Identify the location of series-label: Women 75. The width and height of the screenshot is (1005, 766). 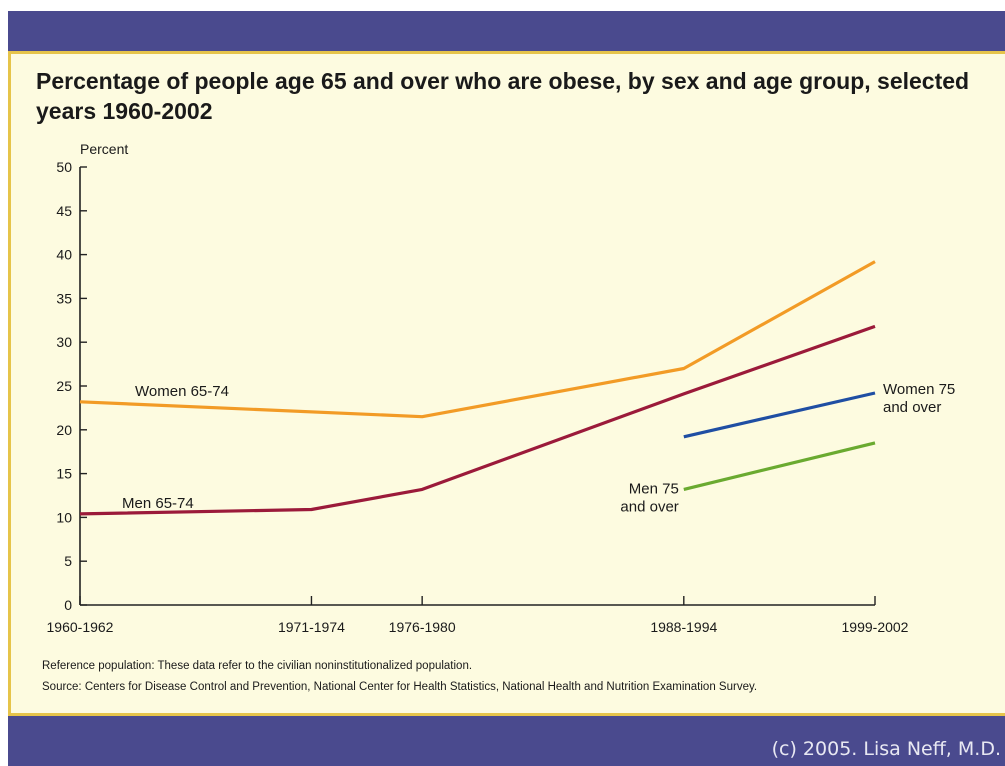
(919, 389).